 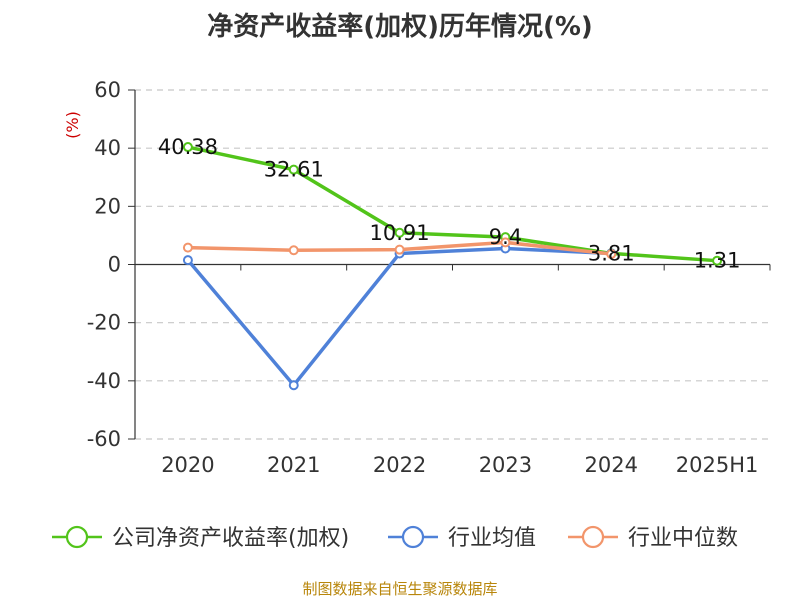 I want to click on y-tick-label: 60, so click(x=107, y=90).